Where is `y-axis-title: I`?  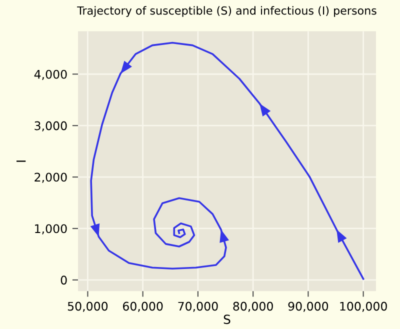 y-axis-title: I is located at coordinates (21, 161).